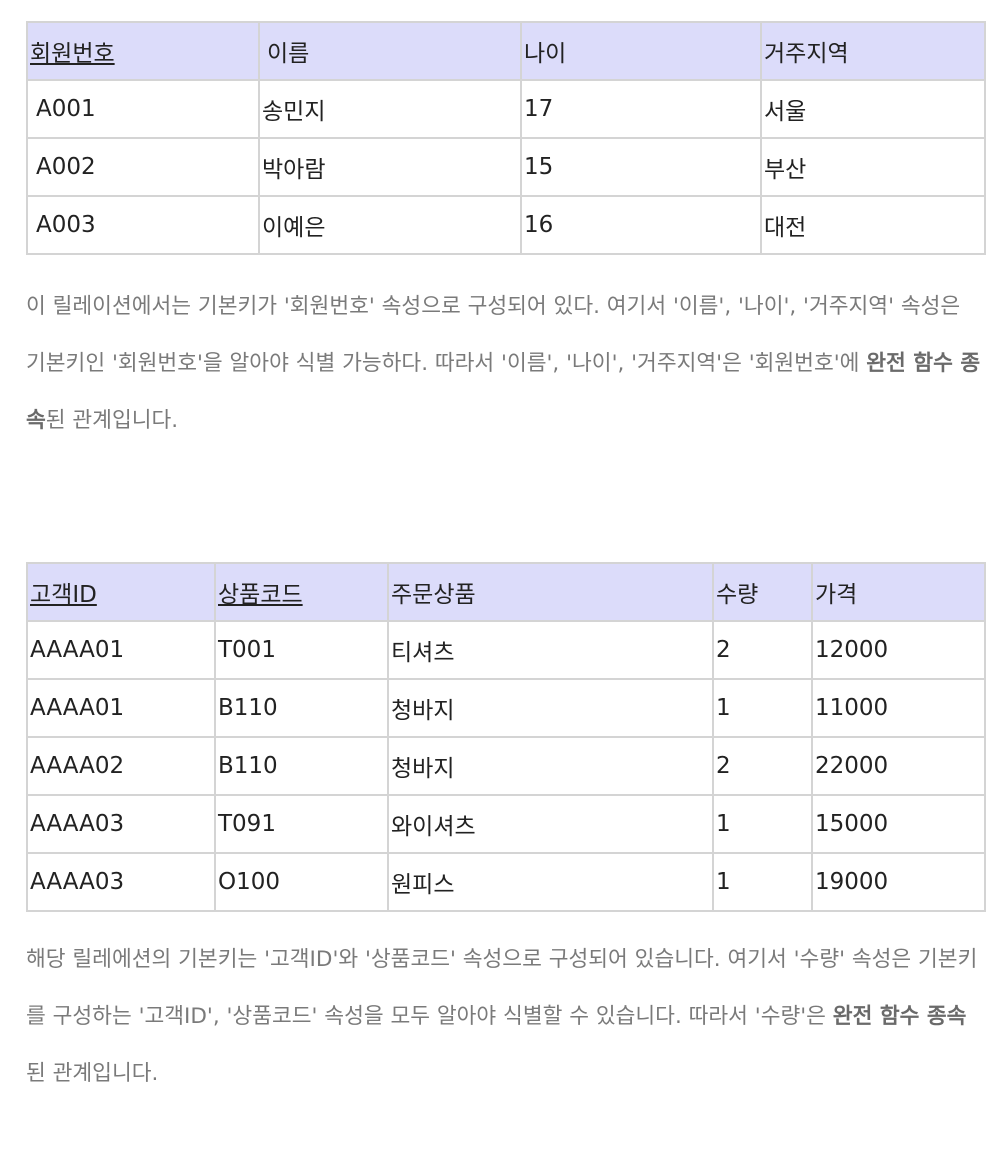 This screenshot has height=1156, width=1008. What do you see at coordinates (898, 592) in the screenshot?
I see `header-price: 가격` at bounding box center [898, 592].